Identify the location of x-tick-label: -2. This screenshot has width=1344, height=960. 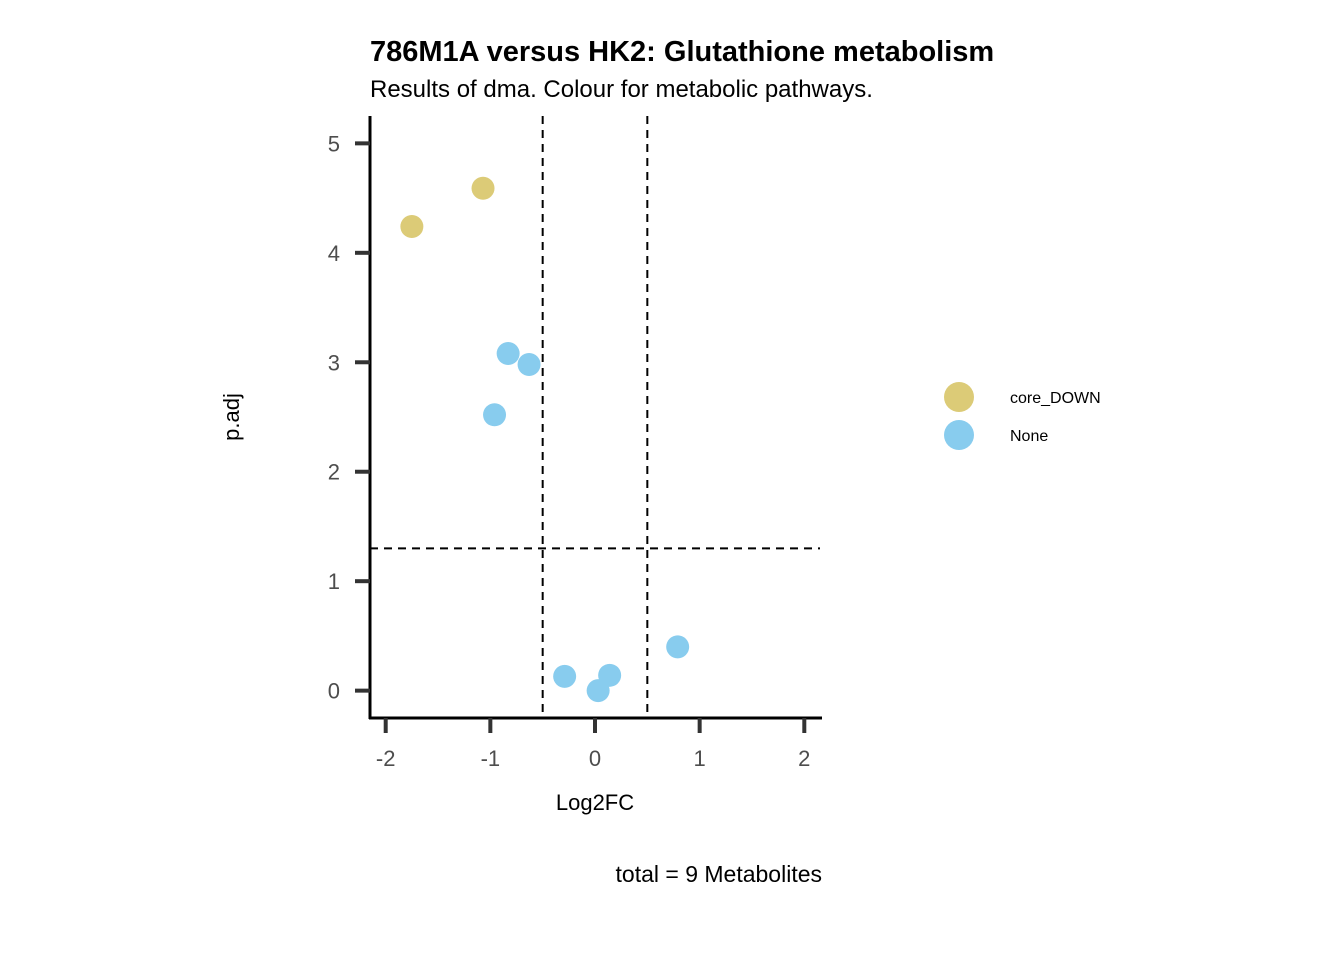
(386, 758).